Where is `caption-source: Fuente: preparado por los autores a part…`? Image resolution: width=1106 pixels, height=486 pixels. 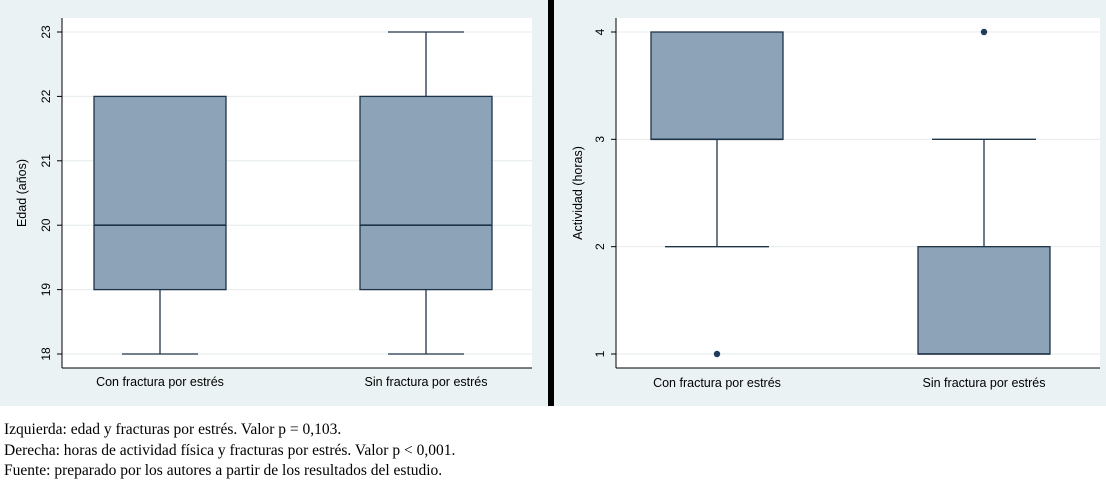 caption-source: Fuente: preparado por los autores a part… is located at coordinates (223, 470).